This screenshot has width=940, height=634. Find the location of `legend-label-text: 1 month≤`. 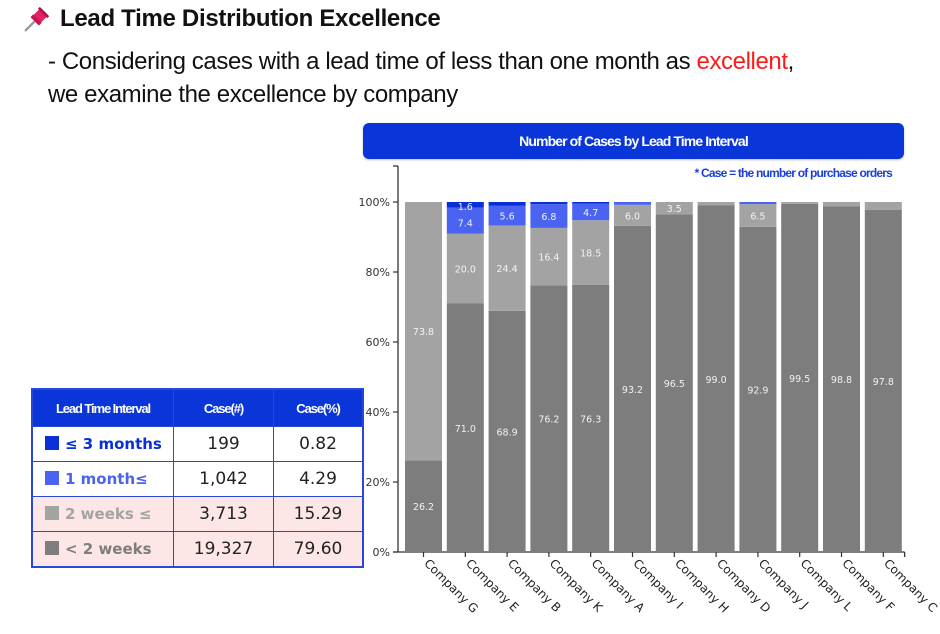

legend-label-text: 1 month≤ is located at coordinates (106, 479).